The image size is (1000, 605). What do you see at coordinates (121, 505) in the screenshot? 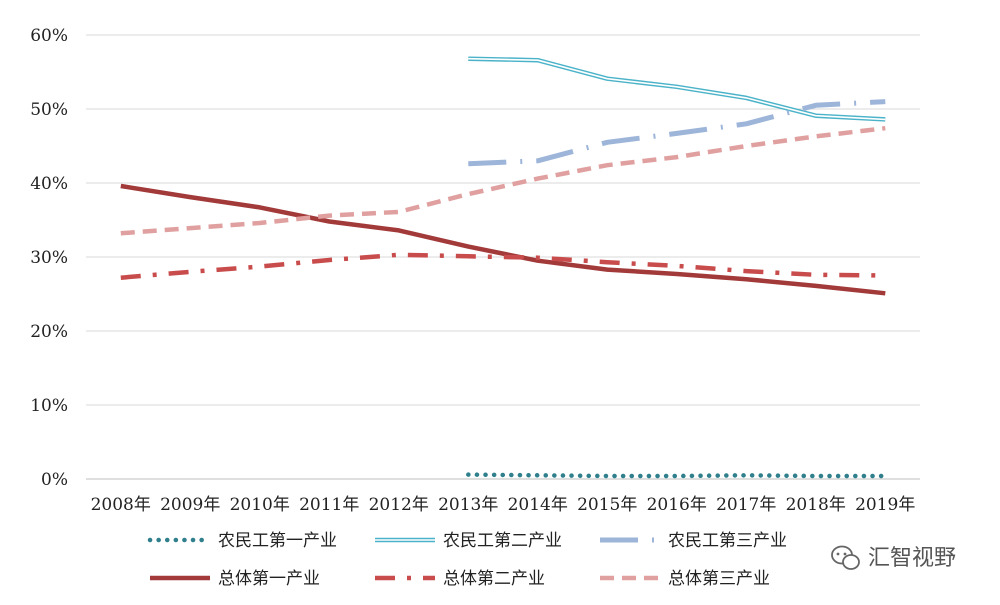
I see `x-tick-label: 2008年` at bounding box center [121, 505].